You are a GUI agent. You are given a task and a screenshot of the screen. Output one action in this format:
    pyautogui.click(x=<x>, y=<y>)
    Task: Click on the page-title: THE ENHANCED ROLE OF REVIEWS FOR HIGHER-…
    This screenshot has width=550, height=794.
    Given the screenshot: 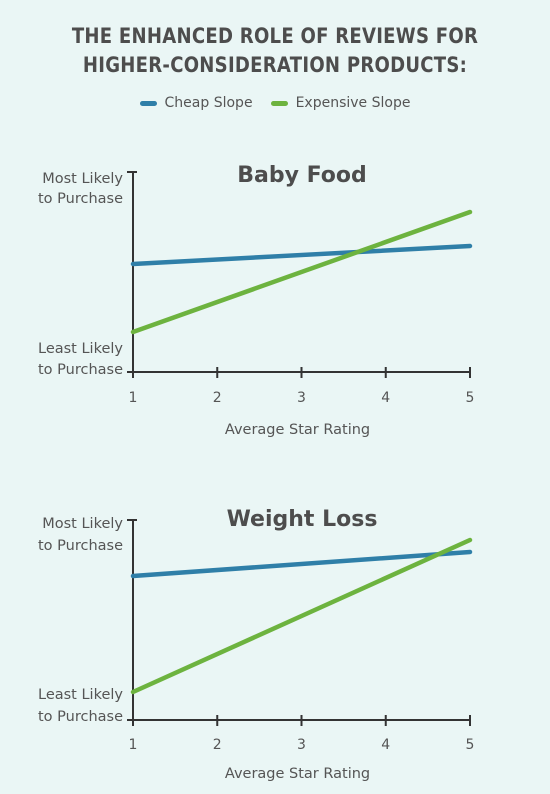 What is the action you would take?
    pyautogui.click(x=275, y=51)
    